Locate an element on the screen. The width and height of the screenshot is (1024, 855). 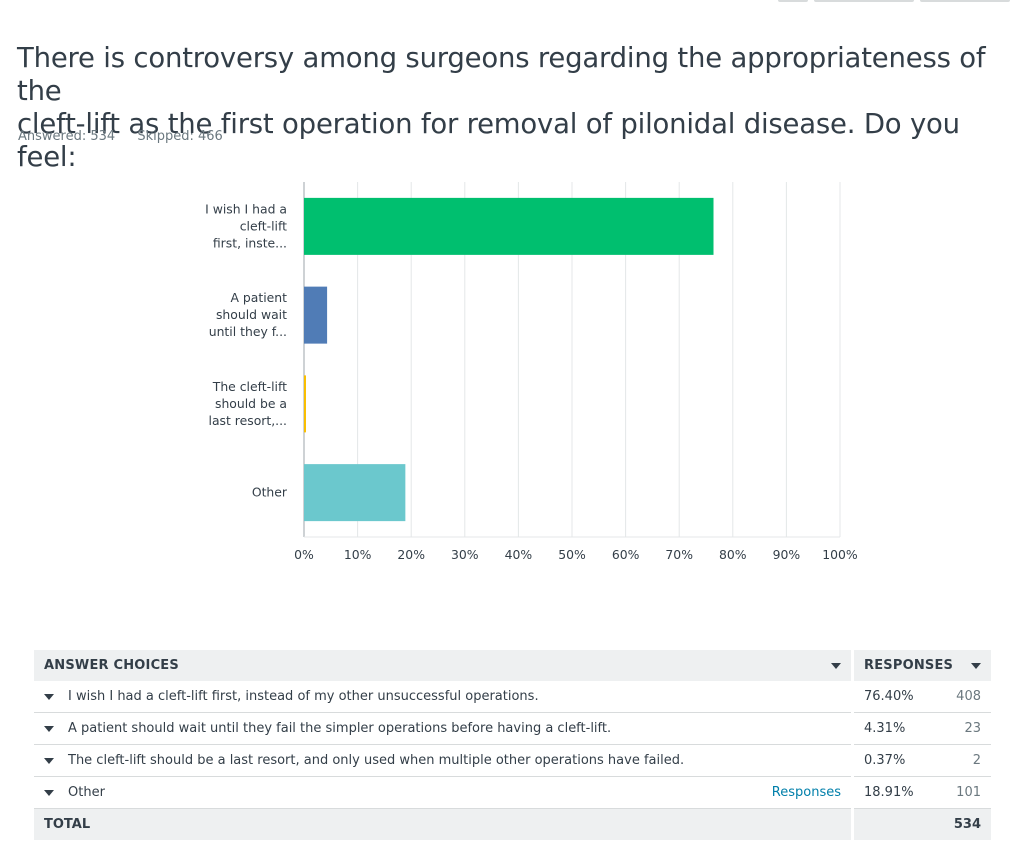
answer-choices-header: ANSWER CHOICES is located at coordinates (443, 665).